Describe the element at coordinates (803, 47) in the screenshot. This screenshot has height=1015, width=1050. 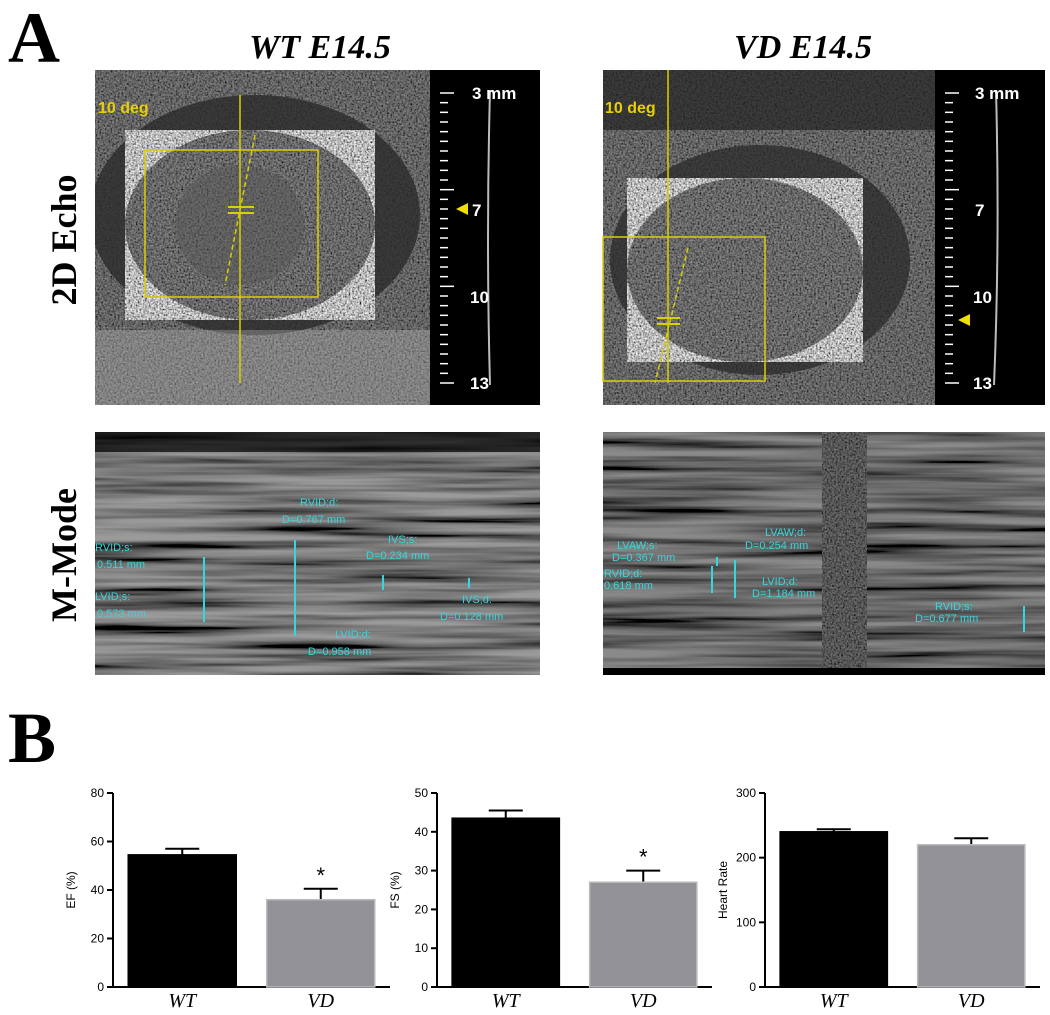
I see `column-title: VD E14.5` at that location.